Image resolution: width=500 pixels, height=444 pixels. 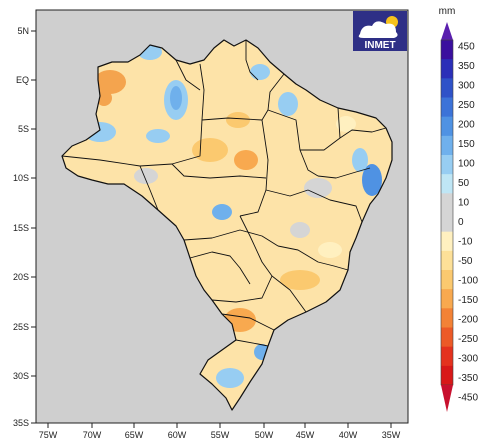 I want to click on colorbar-label: 450, so click(x=466, y=47).